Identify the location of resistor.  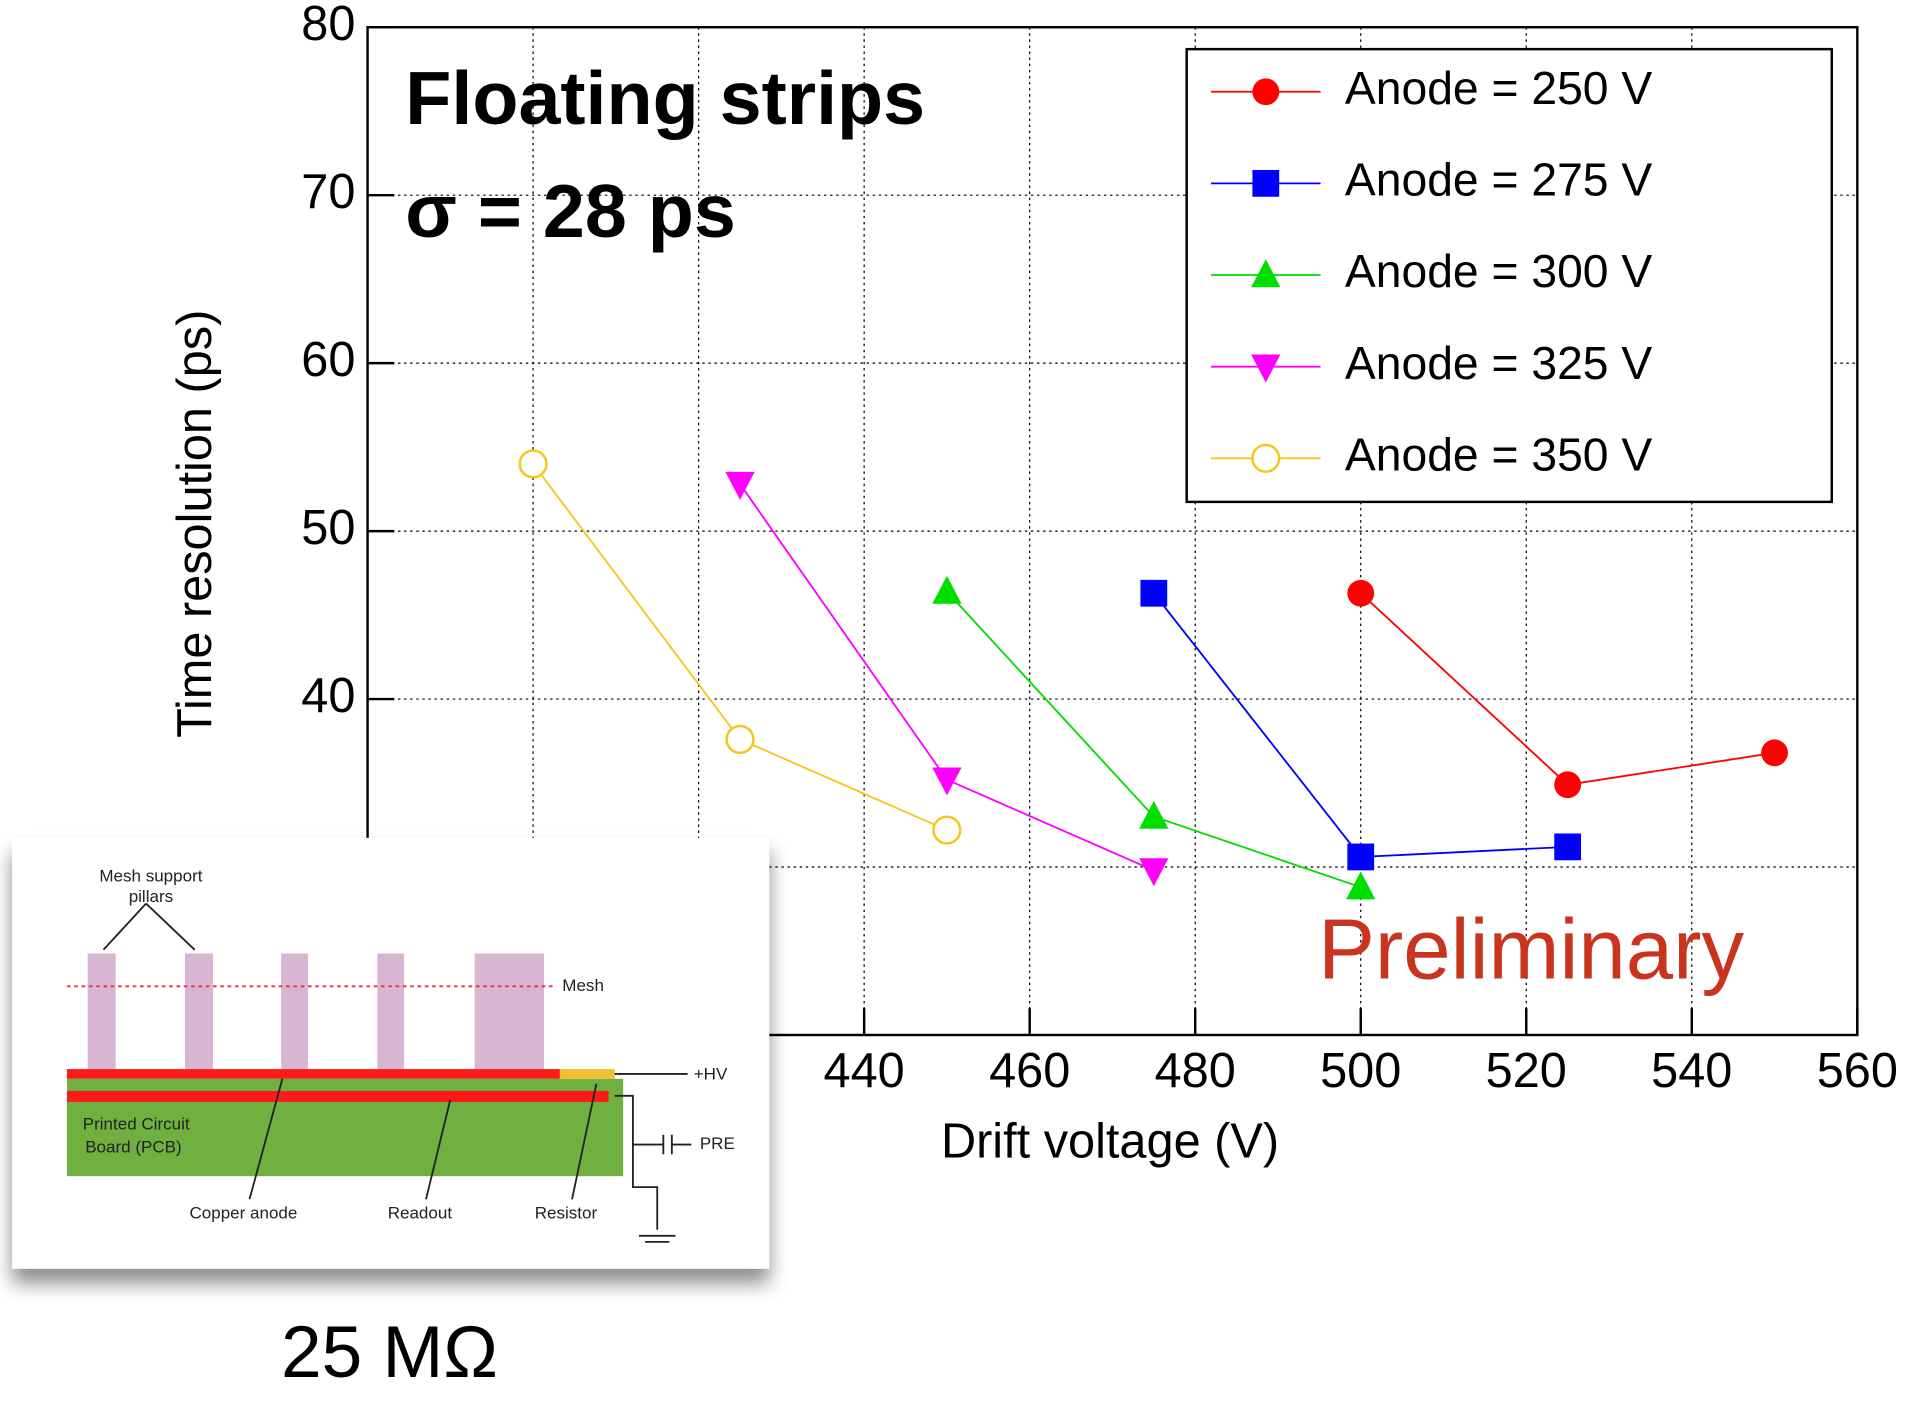
(587, 1074).